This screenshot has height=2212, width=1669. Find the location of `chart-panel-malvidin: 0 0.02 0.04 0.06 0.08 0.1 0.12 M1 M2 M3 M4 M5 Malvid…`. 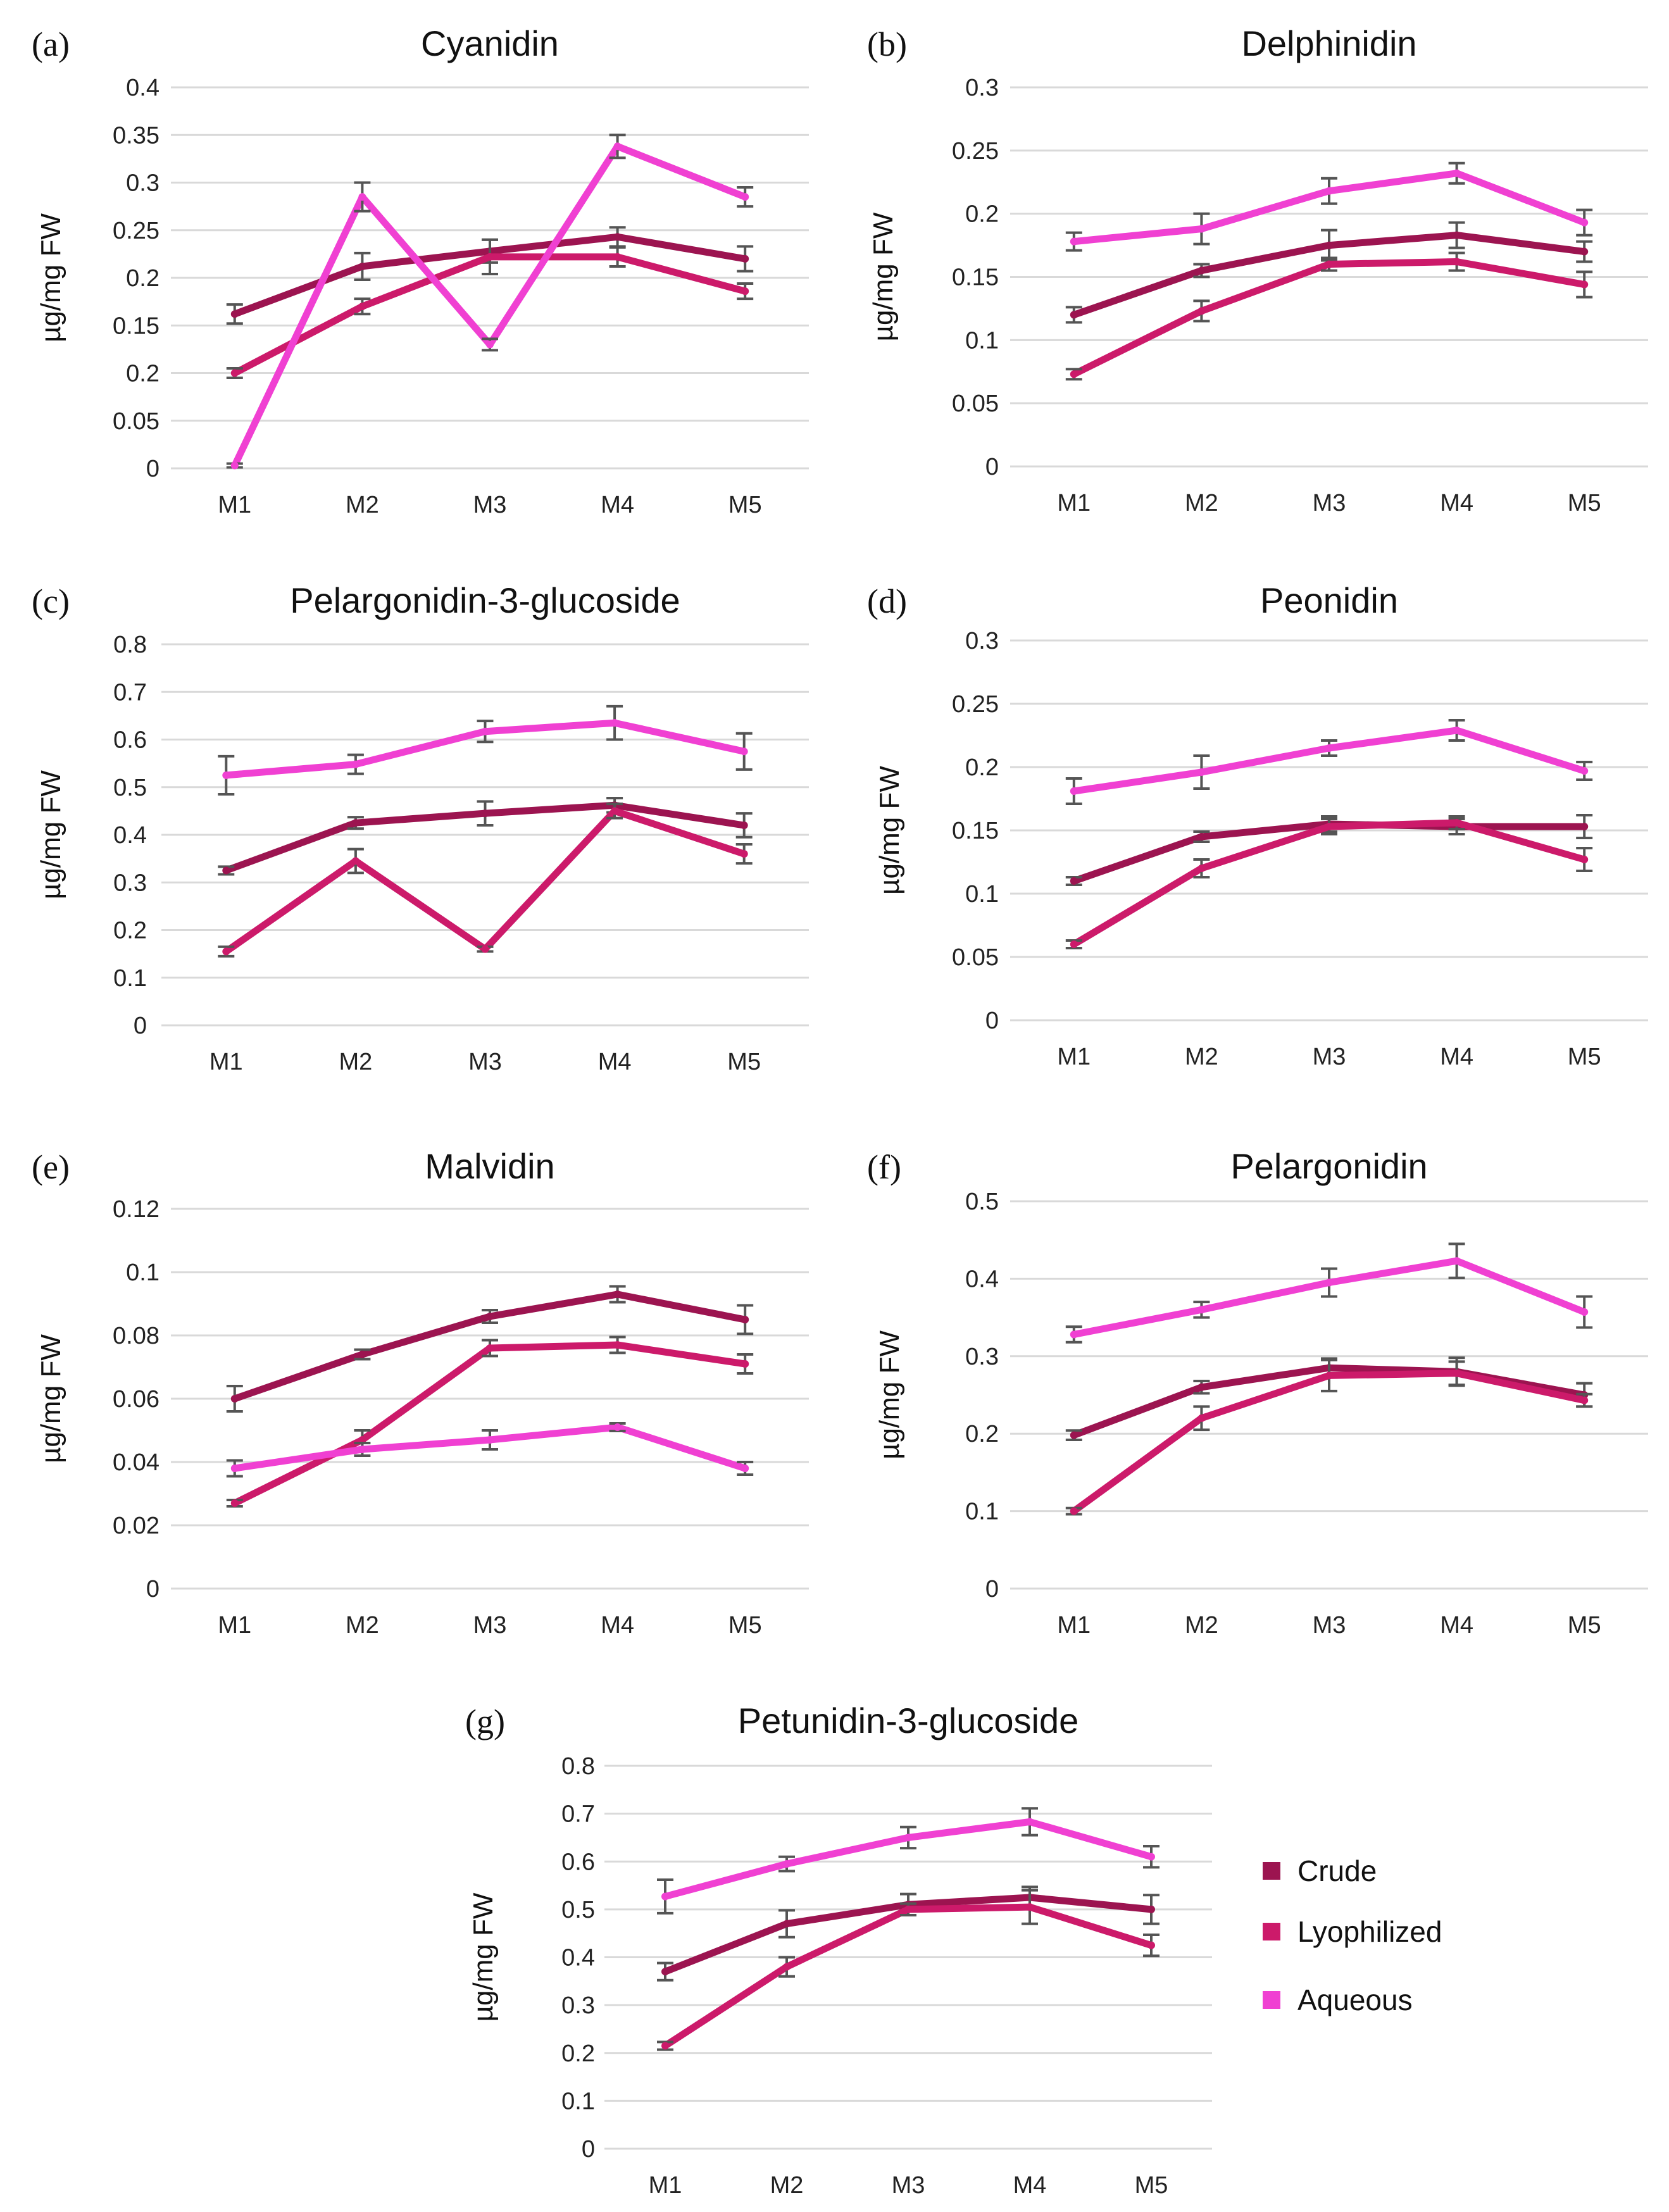

chart-panel-malvidin: 0 0.02 0.04 0.06 0.08 0.1 0.12 M1 M2 M3 M4 M5 Malvid… is located at coordinates (420, 1393).